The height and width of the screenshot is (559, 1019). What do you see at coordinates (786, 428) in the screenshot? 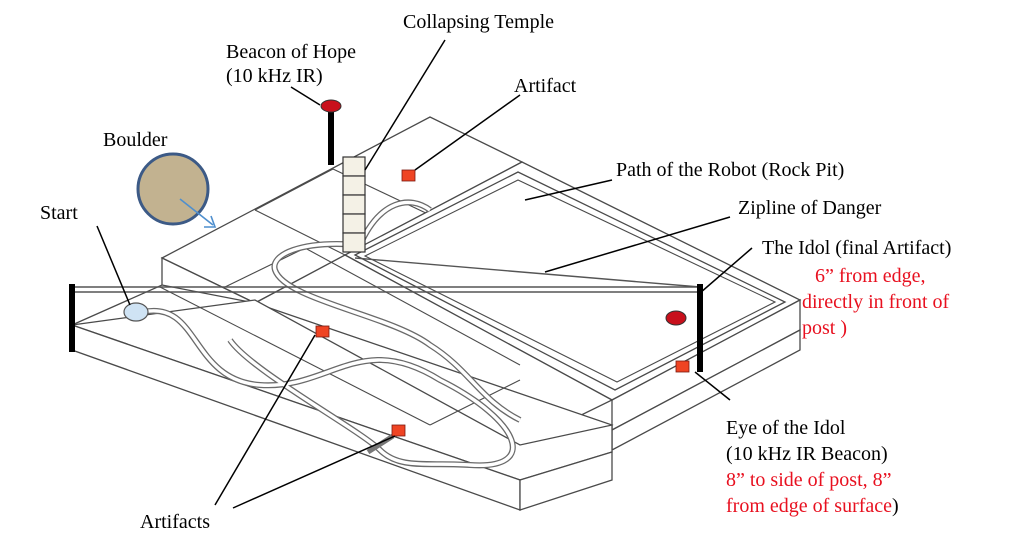
I see `label-eye-line1: Eye of the Idol` at bounding box center [786, 428].